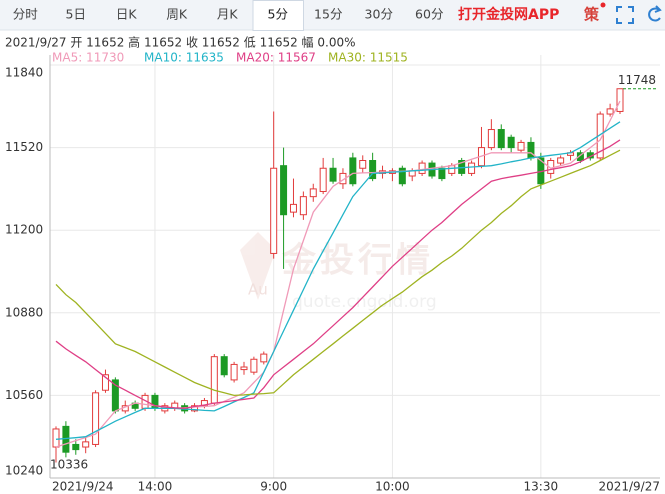  I want to click on legend-label: MA10: 11635, so click(184, 58).